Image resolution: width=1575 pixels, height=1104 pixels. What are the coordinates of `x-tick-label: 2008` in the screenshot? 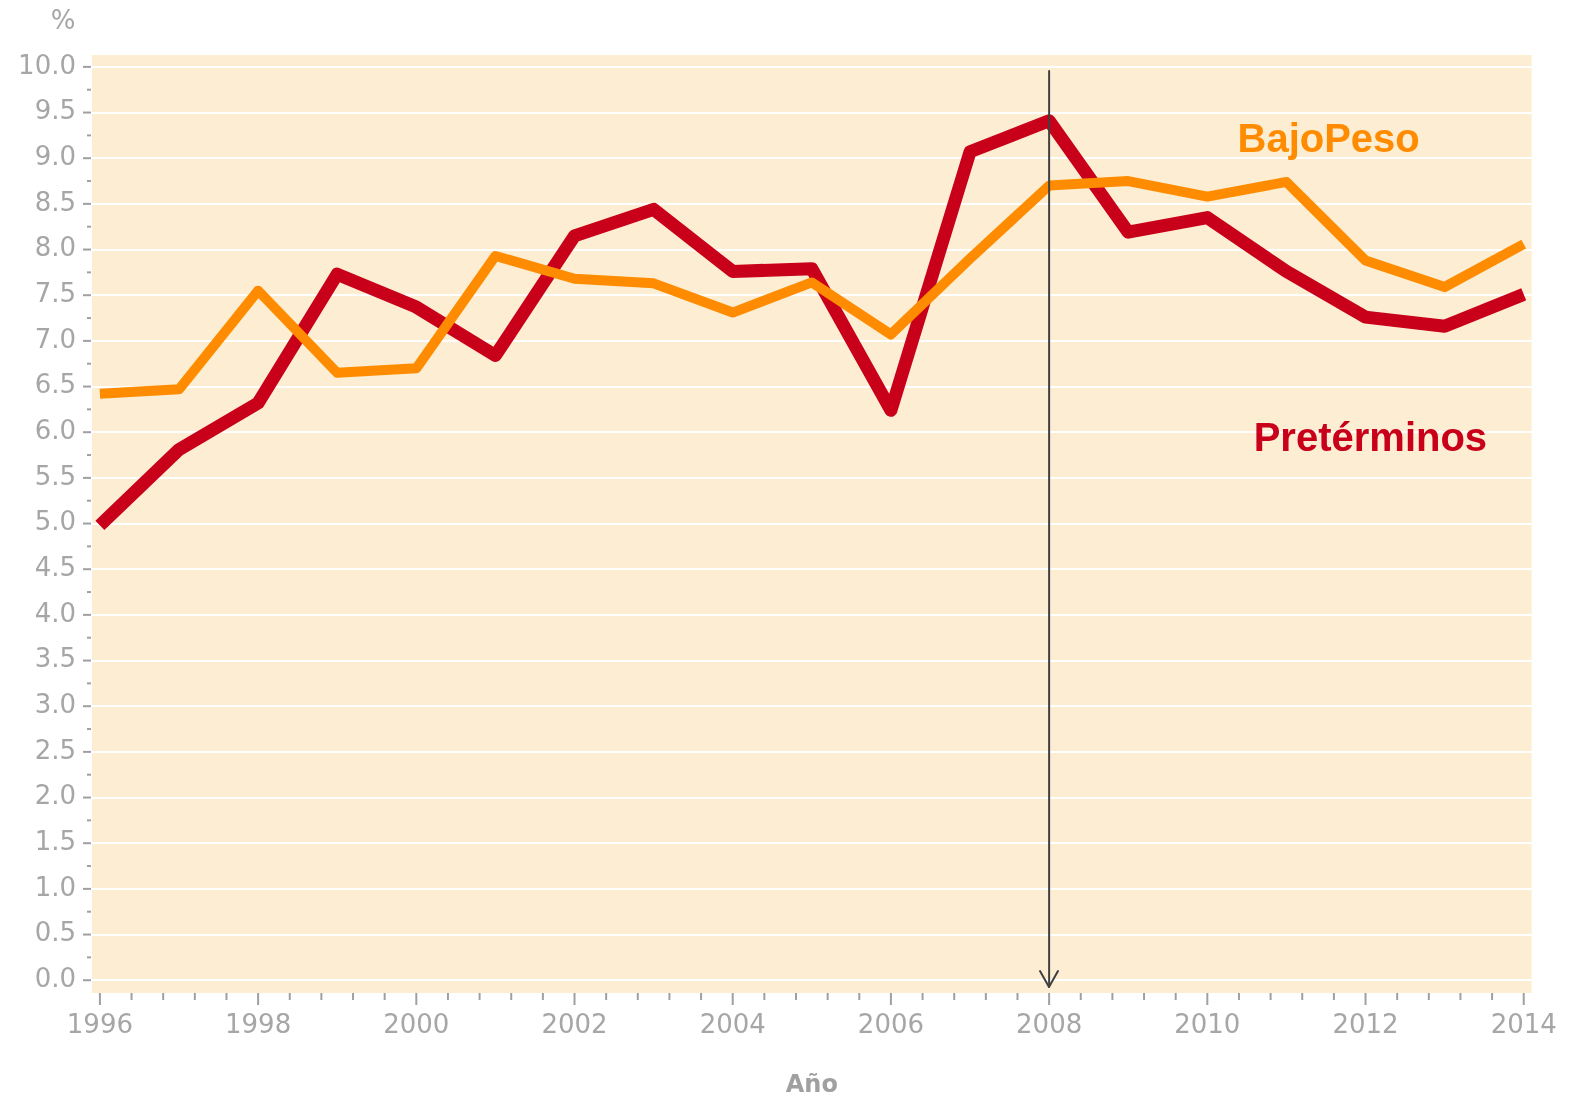 It's located at (1049, 1024).